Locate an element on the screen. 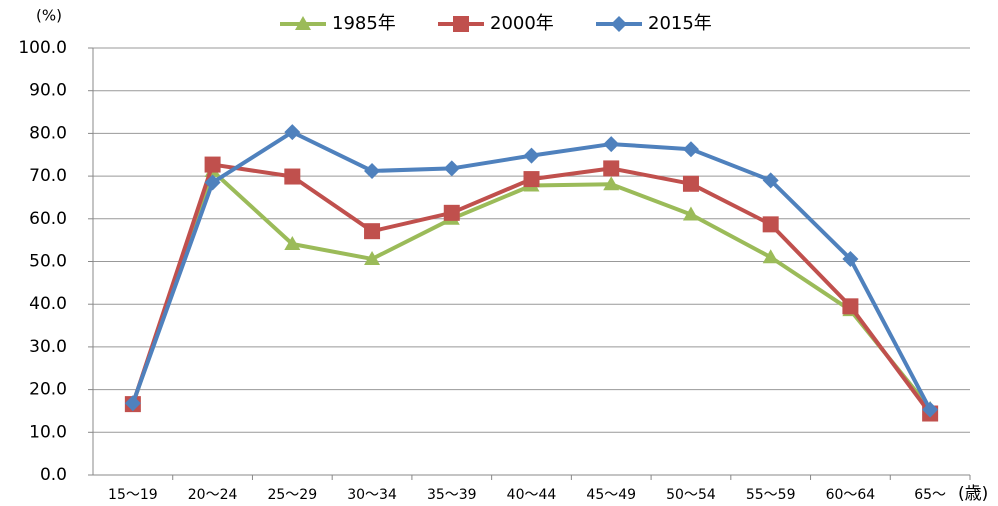 The width and height of the screenshot is (998, 506). y-tick-label: 50.0 is located at coordinates (48, 262).